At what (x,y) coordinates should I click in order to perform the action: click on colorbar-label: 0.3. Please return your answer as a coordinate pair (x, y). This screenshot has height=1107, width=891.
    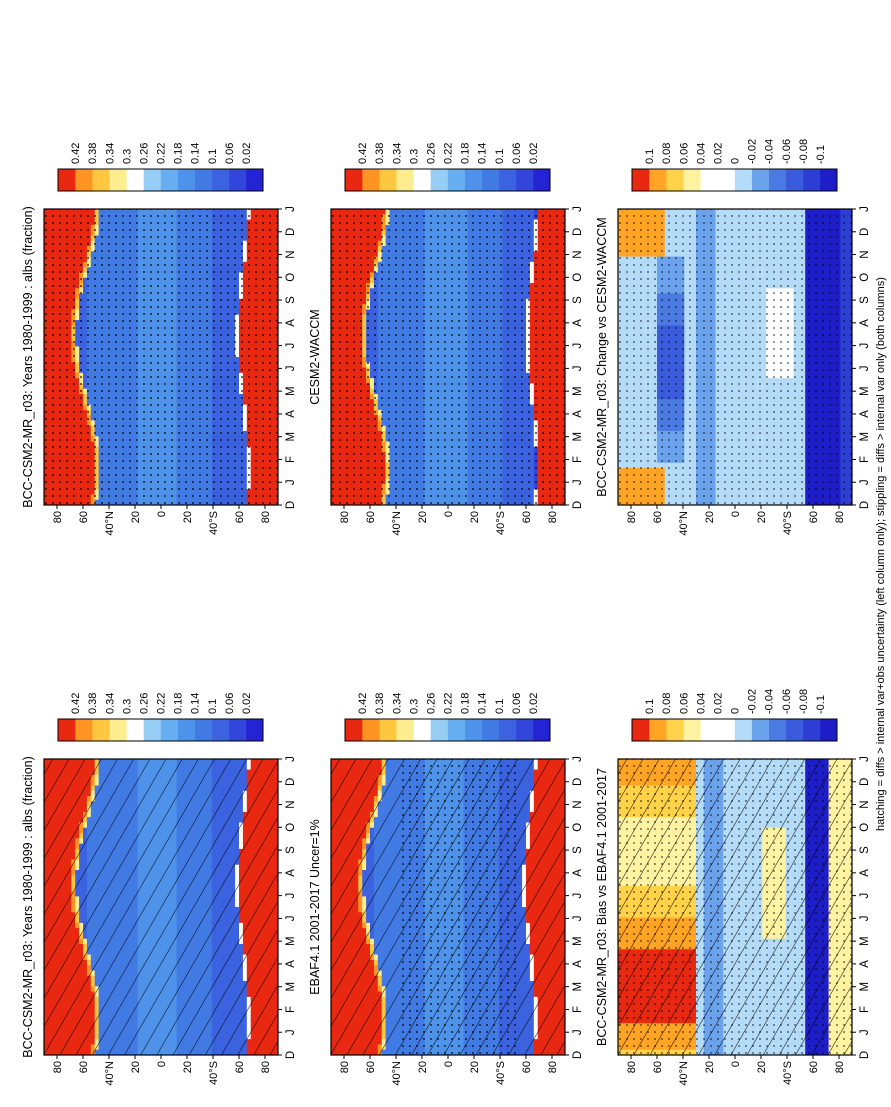
    Looking at the image, I should click on (127, 706).